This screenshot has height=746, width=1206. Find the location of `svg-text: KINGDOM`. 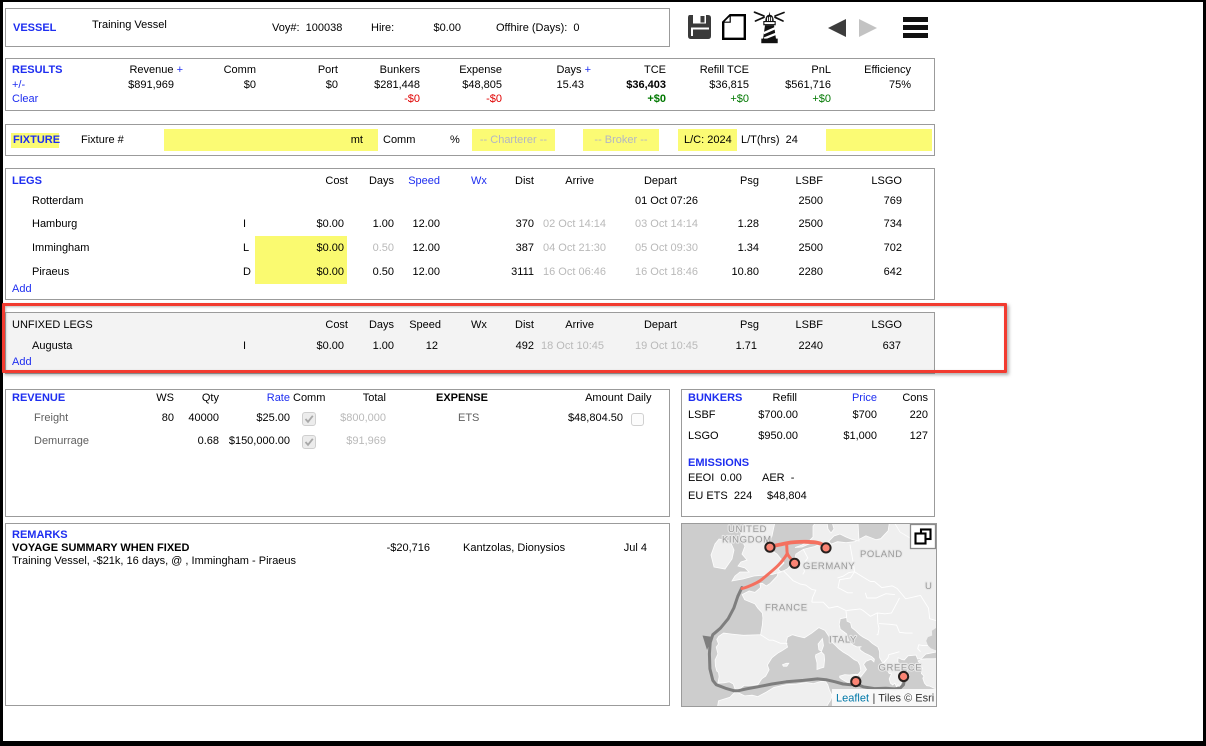

svg-text: KINGDOM is located at coordinates (747, 540).